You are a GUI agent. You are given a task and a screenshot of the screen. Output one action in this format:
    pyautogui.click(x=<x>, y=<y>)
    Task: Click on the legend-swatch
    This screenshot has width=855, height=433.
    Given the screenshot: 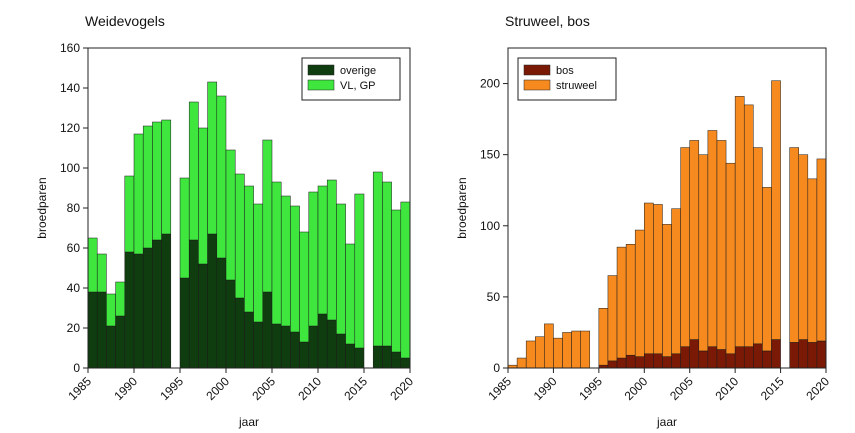 What is the action you would take?
    pyautogui.click(x=321, y=70)
    